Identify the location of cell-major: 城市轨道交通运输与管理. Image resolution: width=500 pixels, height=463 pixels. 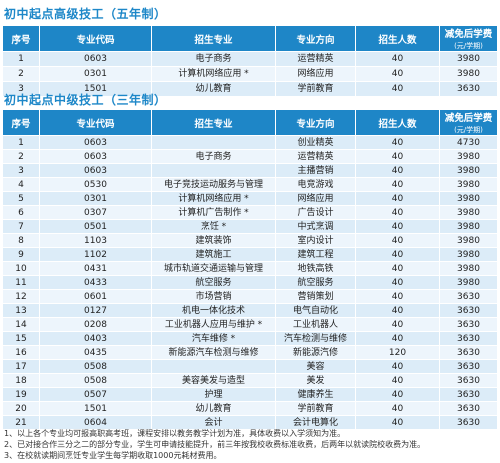
(213, 268).